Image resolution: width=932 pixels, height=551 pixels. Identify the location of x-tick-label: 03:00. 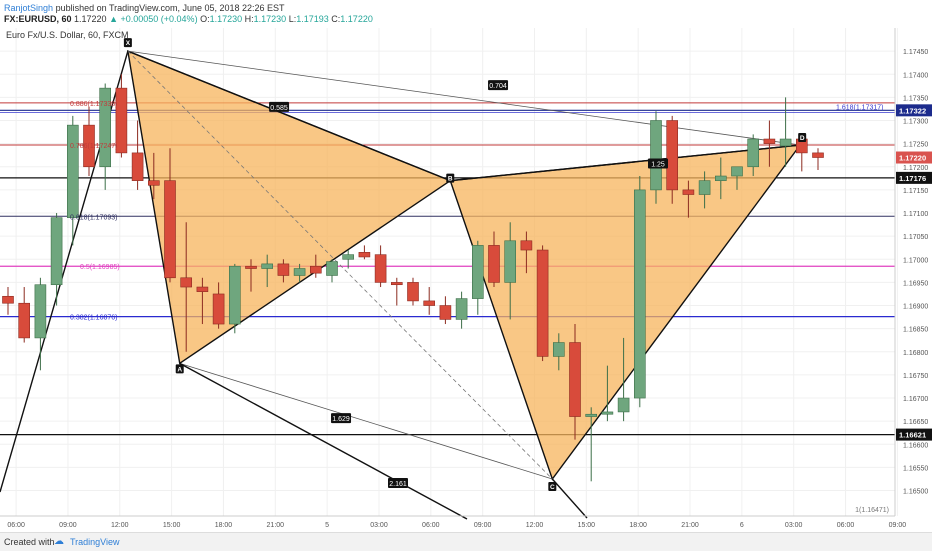
(379, 525).